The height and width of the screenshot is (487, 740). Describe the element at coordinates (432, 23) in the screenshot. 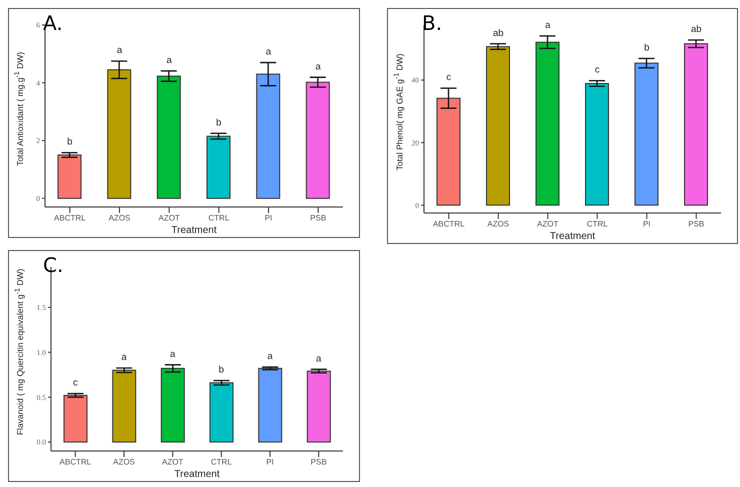

I see `chart-title: B.` at that location.